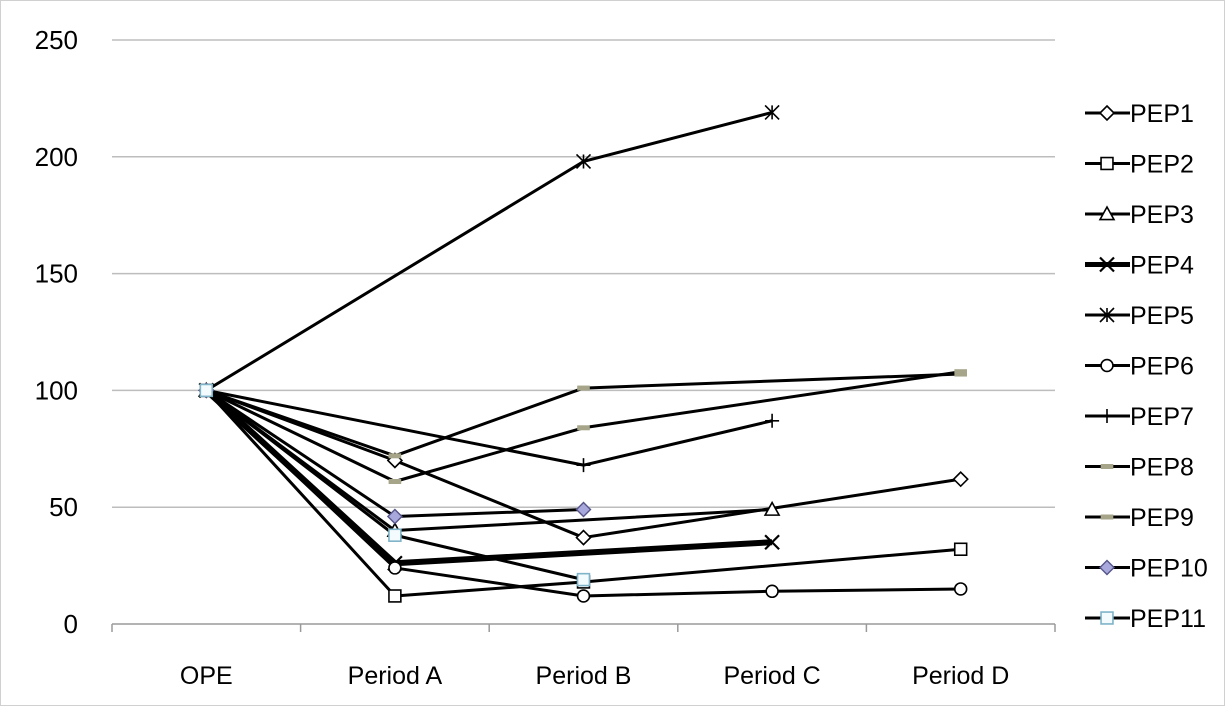 This screenshot has height=706, width=1225. I want to click on legend-item: PEP6, so click(1139, 367).